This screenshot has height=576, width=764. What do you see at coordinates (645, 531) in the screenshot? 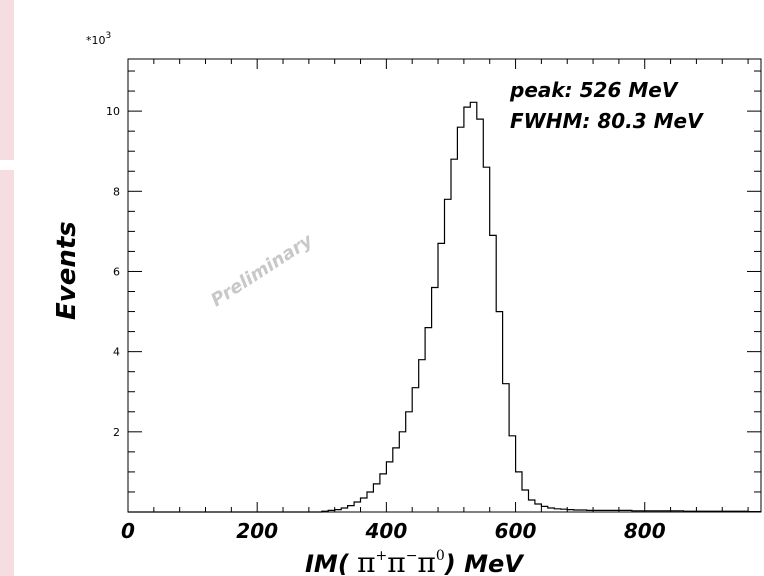
I see `x-tick-label: 800` at bounding box center [645, 531].